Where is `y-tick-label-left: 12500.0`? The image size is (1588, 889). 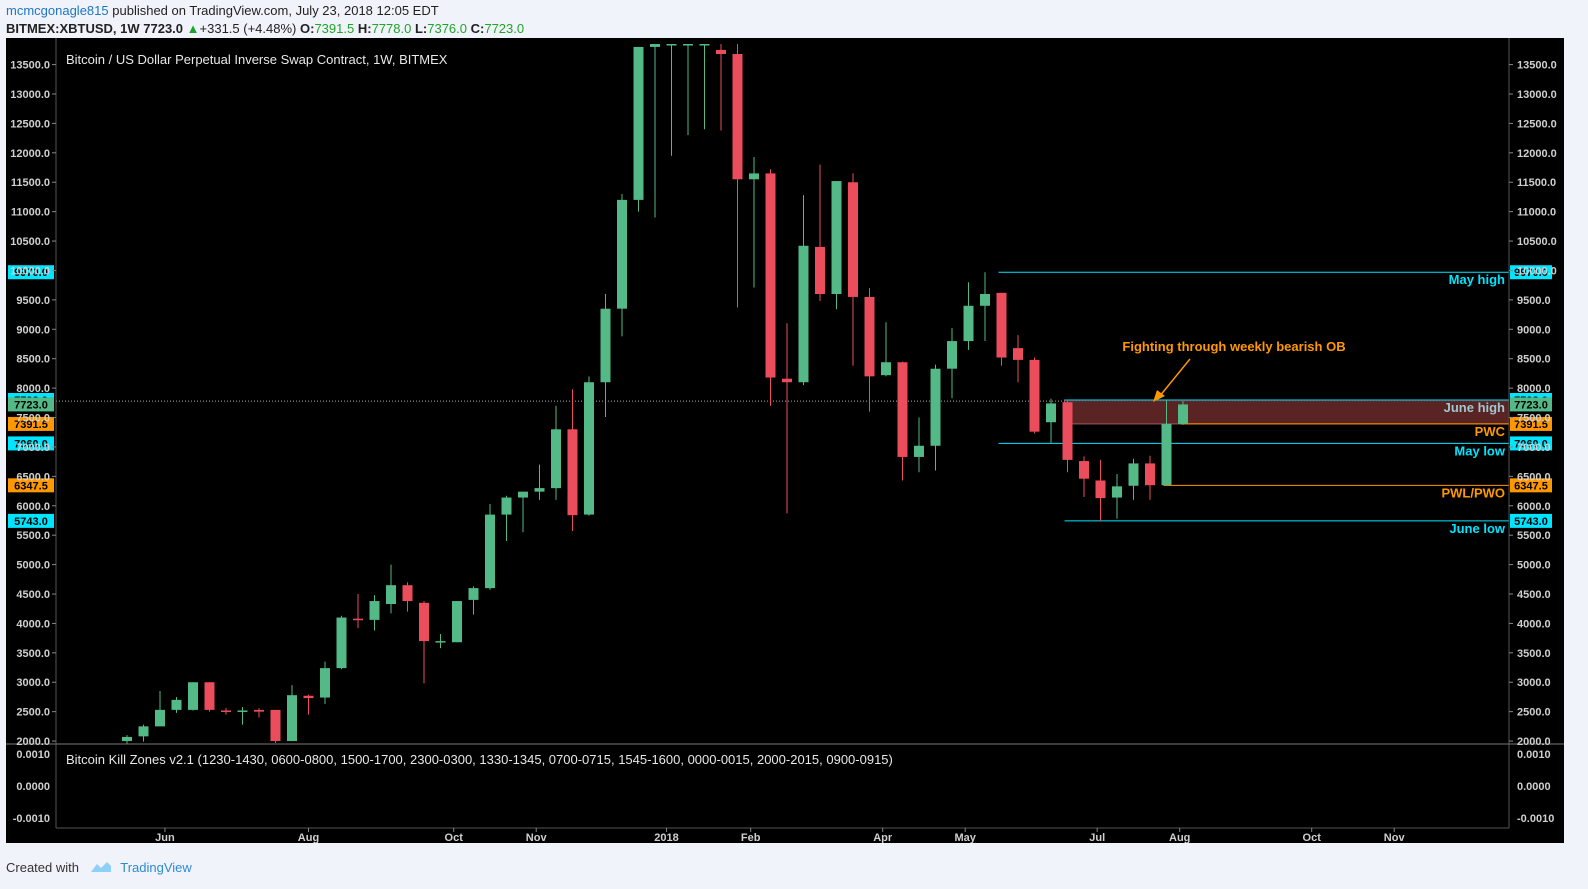 y-tick-label-left: 12500.0 is located at coordinates (30, 124).